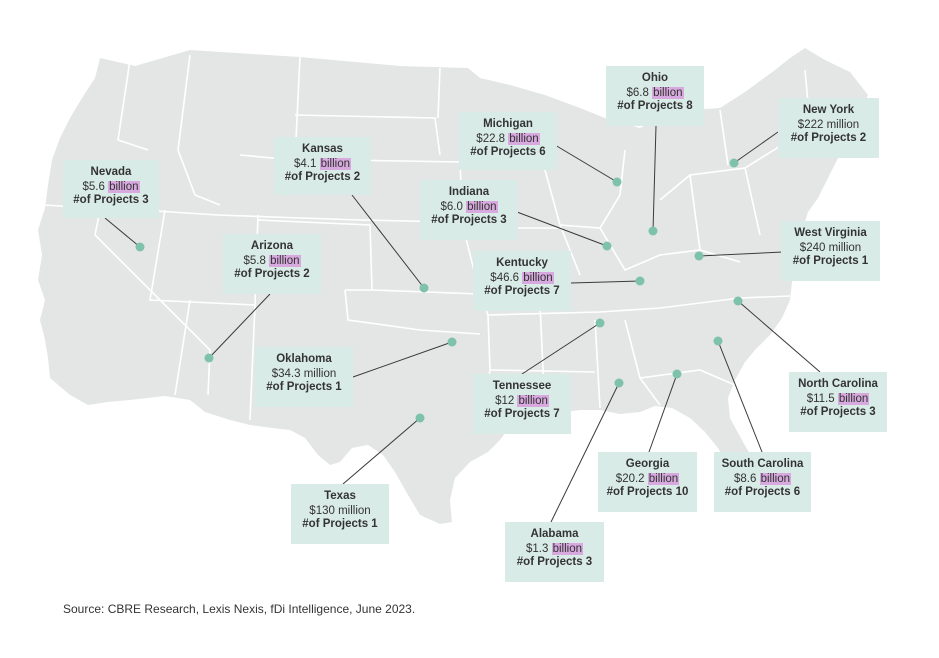 The image size is (939, 658). Describe the element at coordinates (522, 386) in the screenshot. I see `state-name: Tennessee` at that location.